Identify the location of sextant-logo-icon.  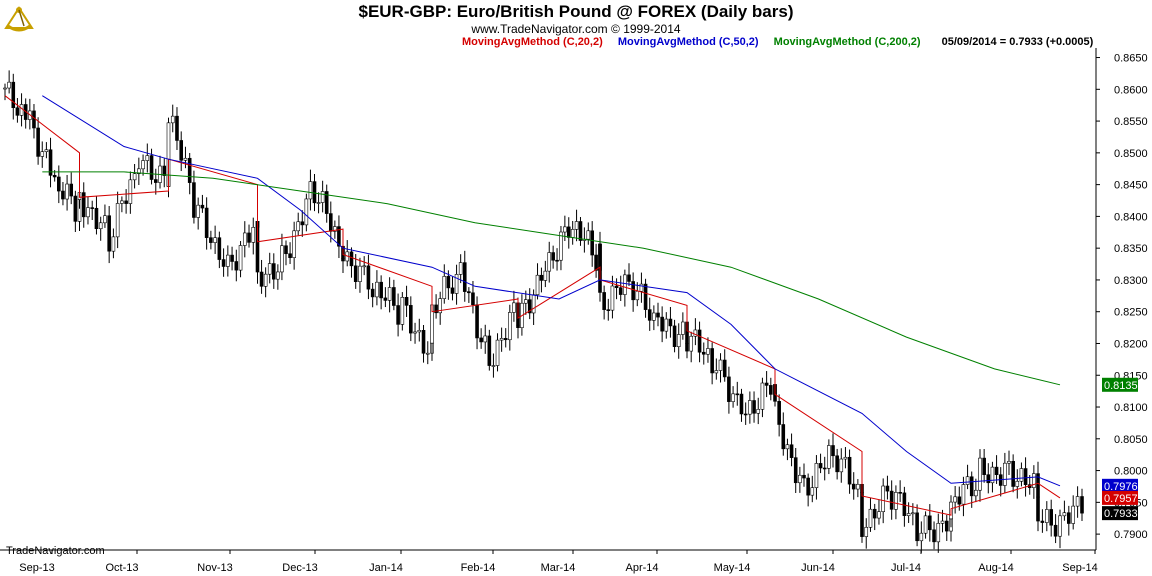
(19, 19).